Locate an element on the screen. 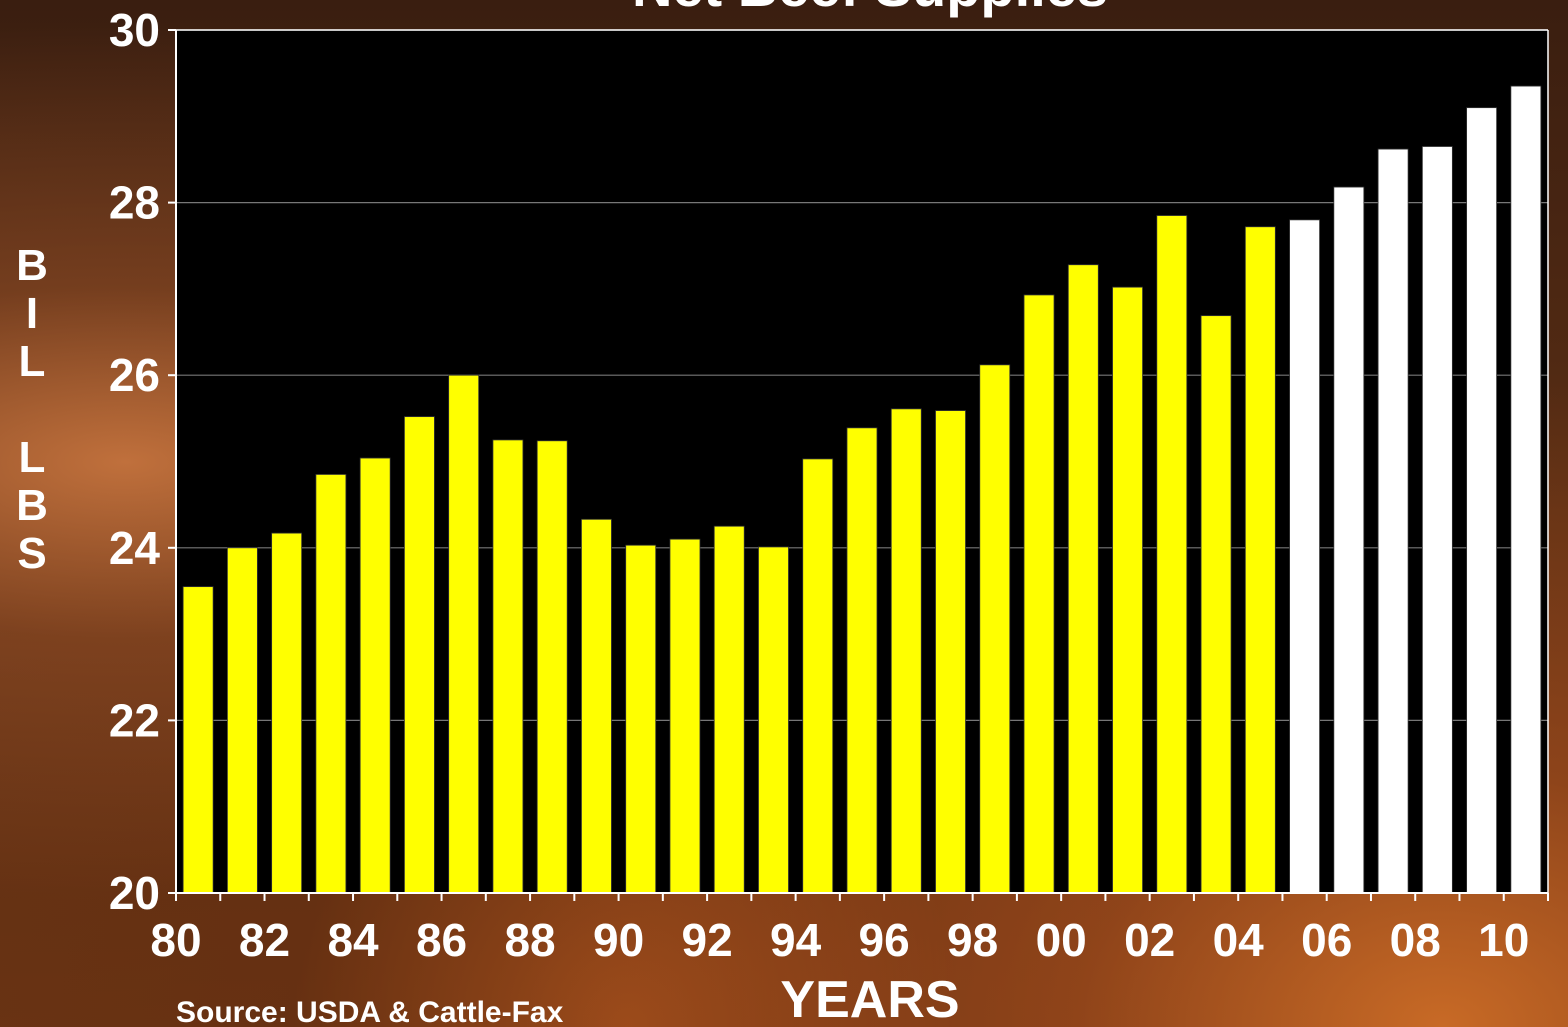  bar-1980 is located at coordinates (198, 740).